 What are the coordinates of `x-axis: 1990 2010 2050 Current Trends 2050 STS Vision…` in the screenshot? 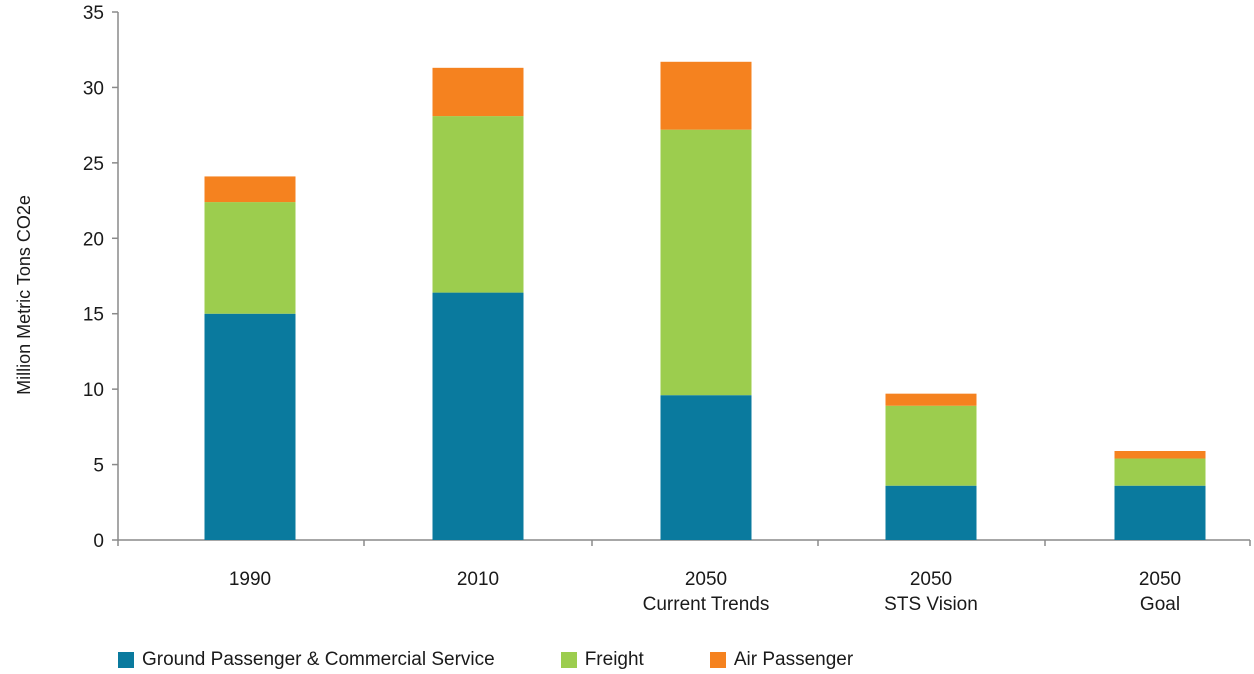 It's located at (684, 577).